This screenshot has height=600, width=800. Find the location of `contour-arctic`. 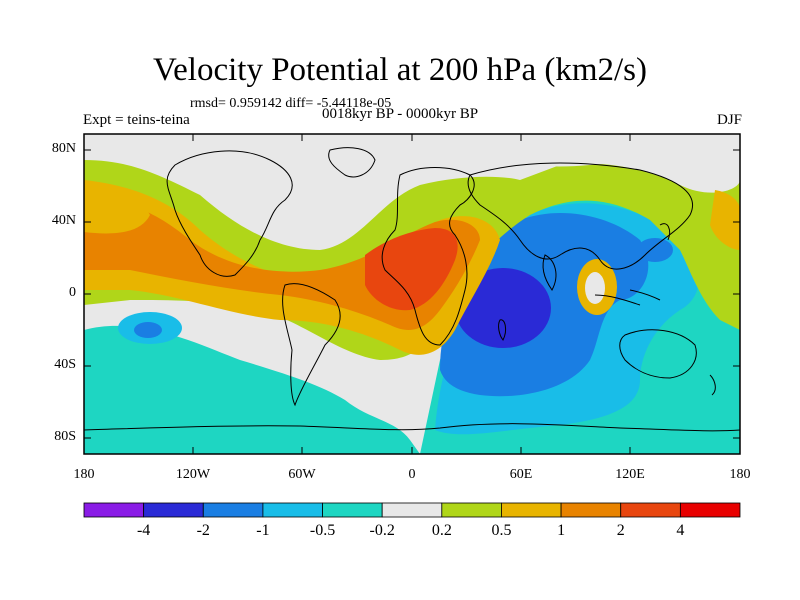

contour-arctic is located at coordinates (412, 156).